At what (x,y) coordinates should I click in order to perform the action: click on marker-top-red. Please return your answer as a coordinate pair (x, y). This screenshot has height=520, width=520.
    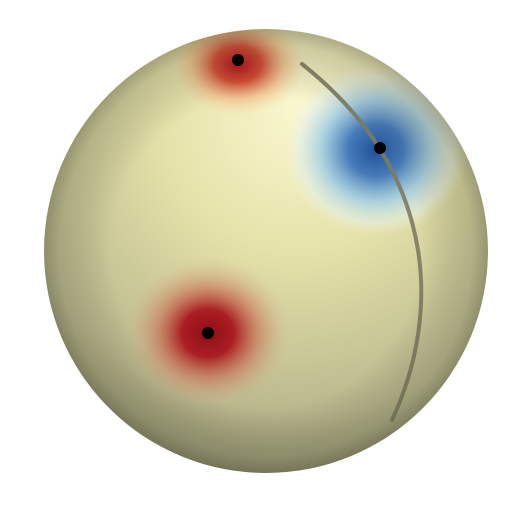
    Looking at the image, I should click on (238, 60).